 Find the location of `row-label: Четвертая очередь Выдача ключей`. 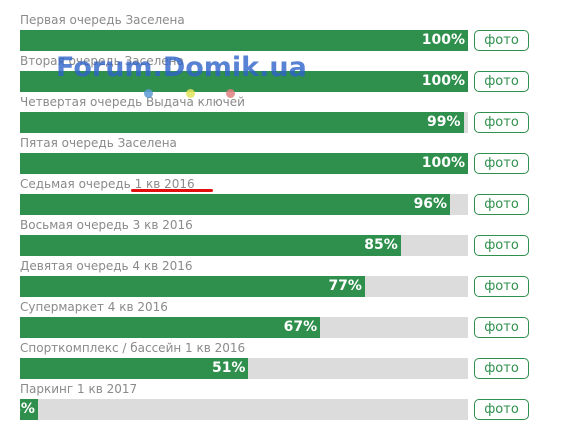

row-label: Четвертая очередь Выдача ключей is located at coordinates (132, 102).